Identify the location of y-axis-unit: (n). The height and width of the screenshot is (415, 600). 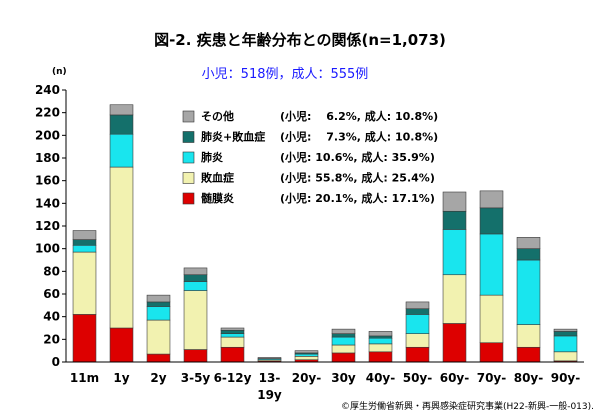
(59, 72).